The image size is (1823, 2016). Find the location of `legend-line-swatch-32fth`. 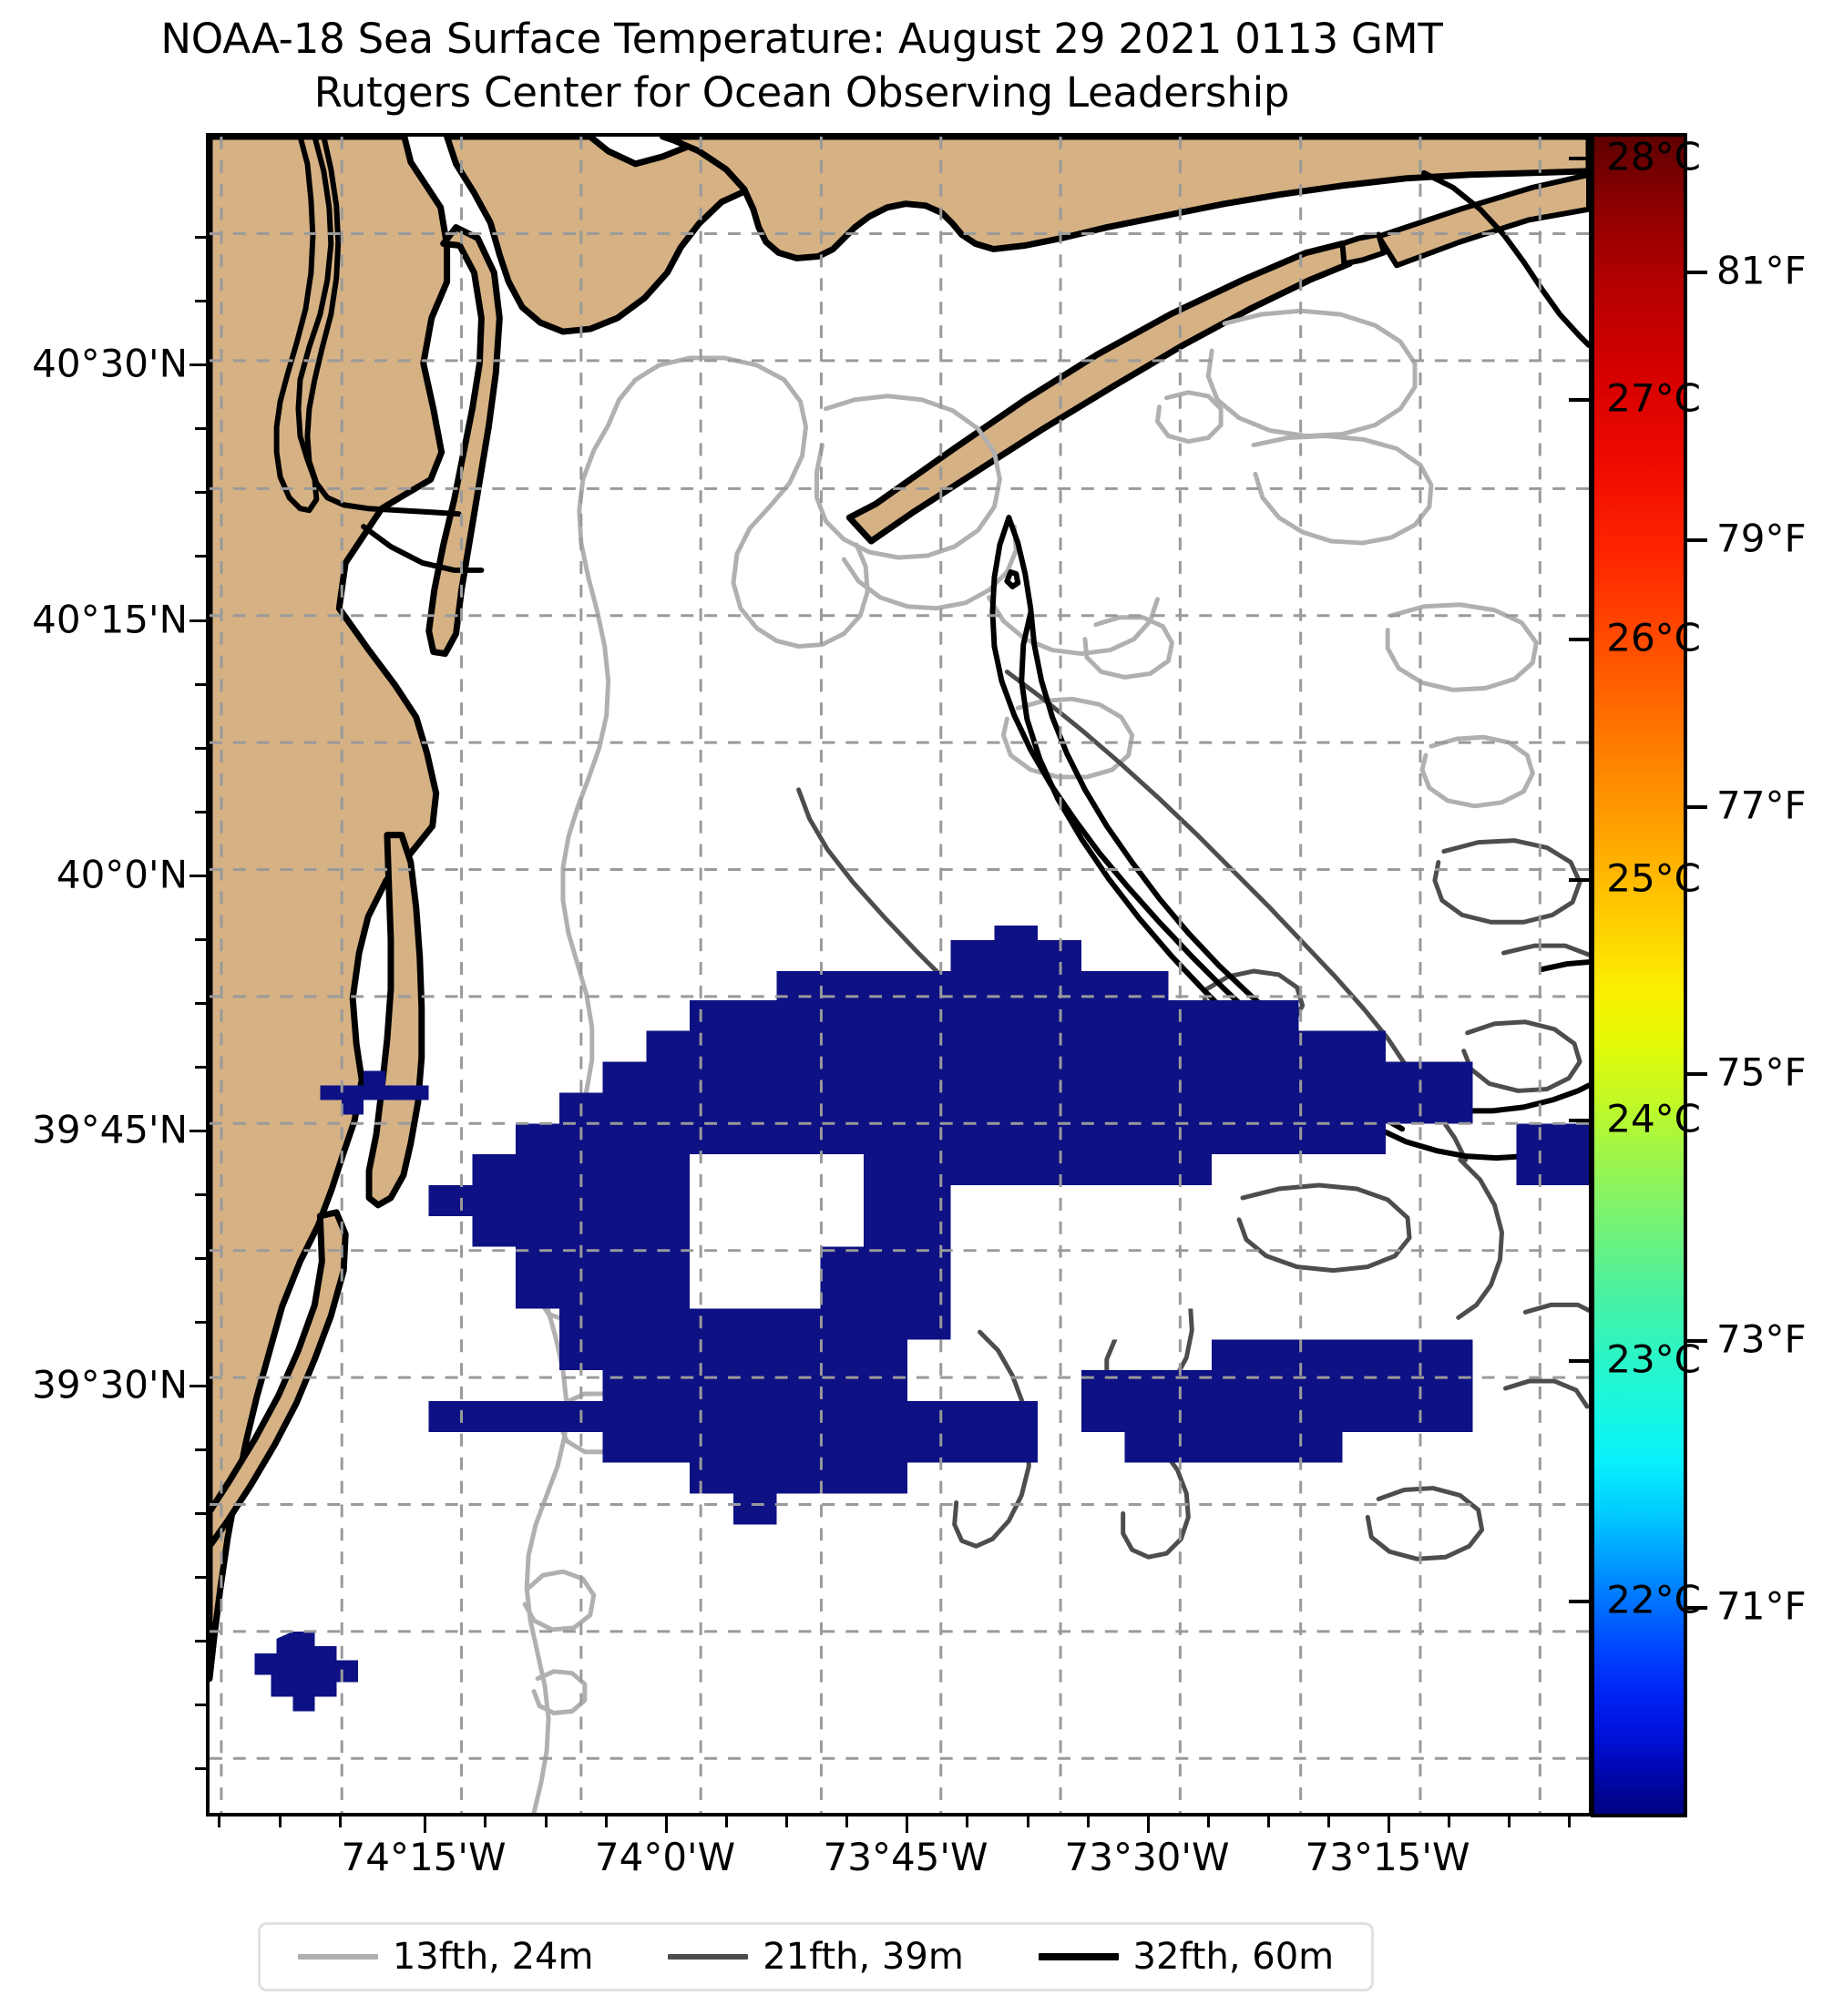

legend-line-swatch-32fth is located at coordinates (1078, 1956).